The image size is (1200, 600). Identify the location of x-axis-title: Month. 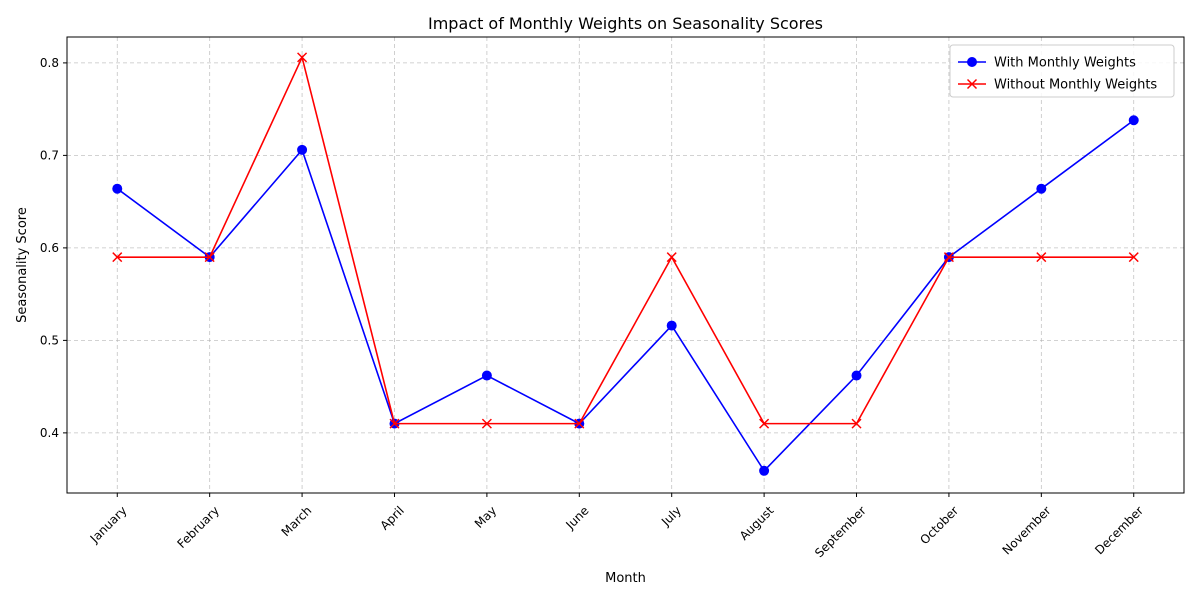
(625, 578).